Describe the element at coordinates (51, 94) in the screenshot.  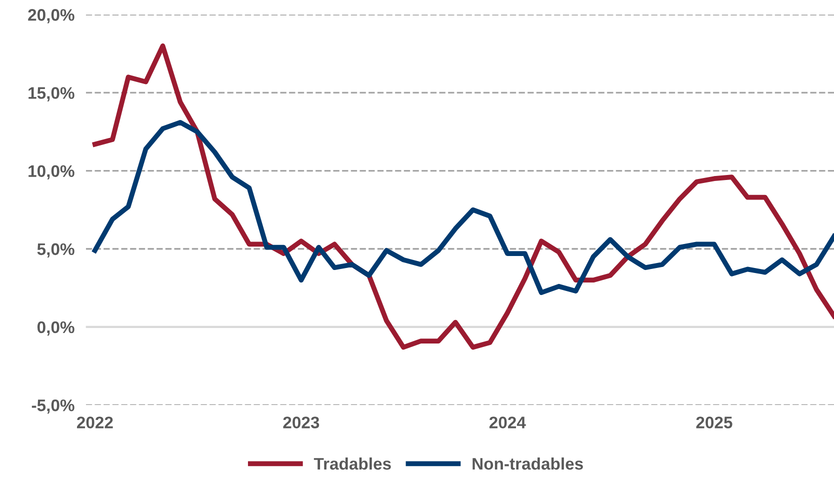
I see `y-tick-label: 15,0%` at that location.